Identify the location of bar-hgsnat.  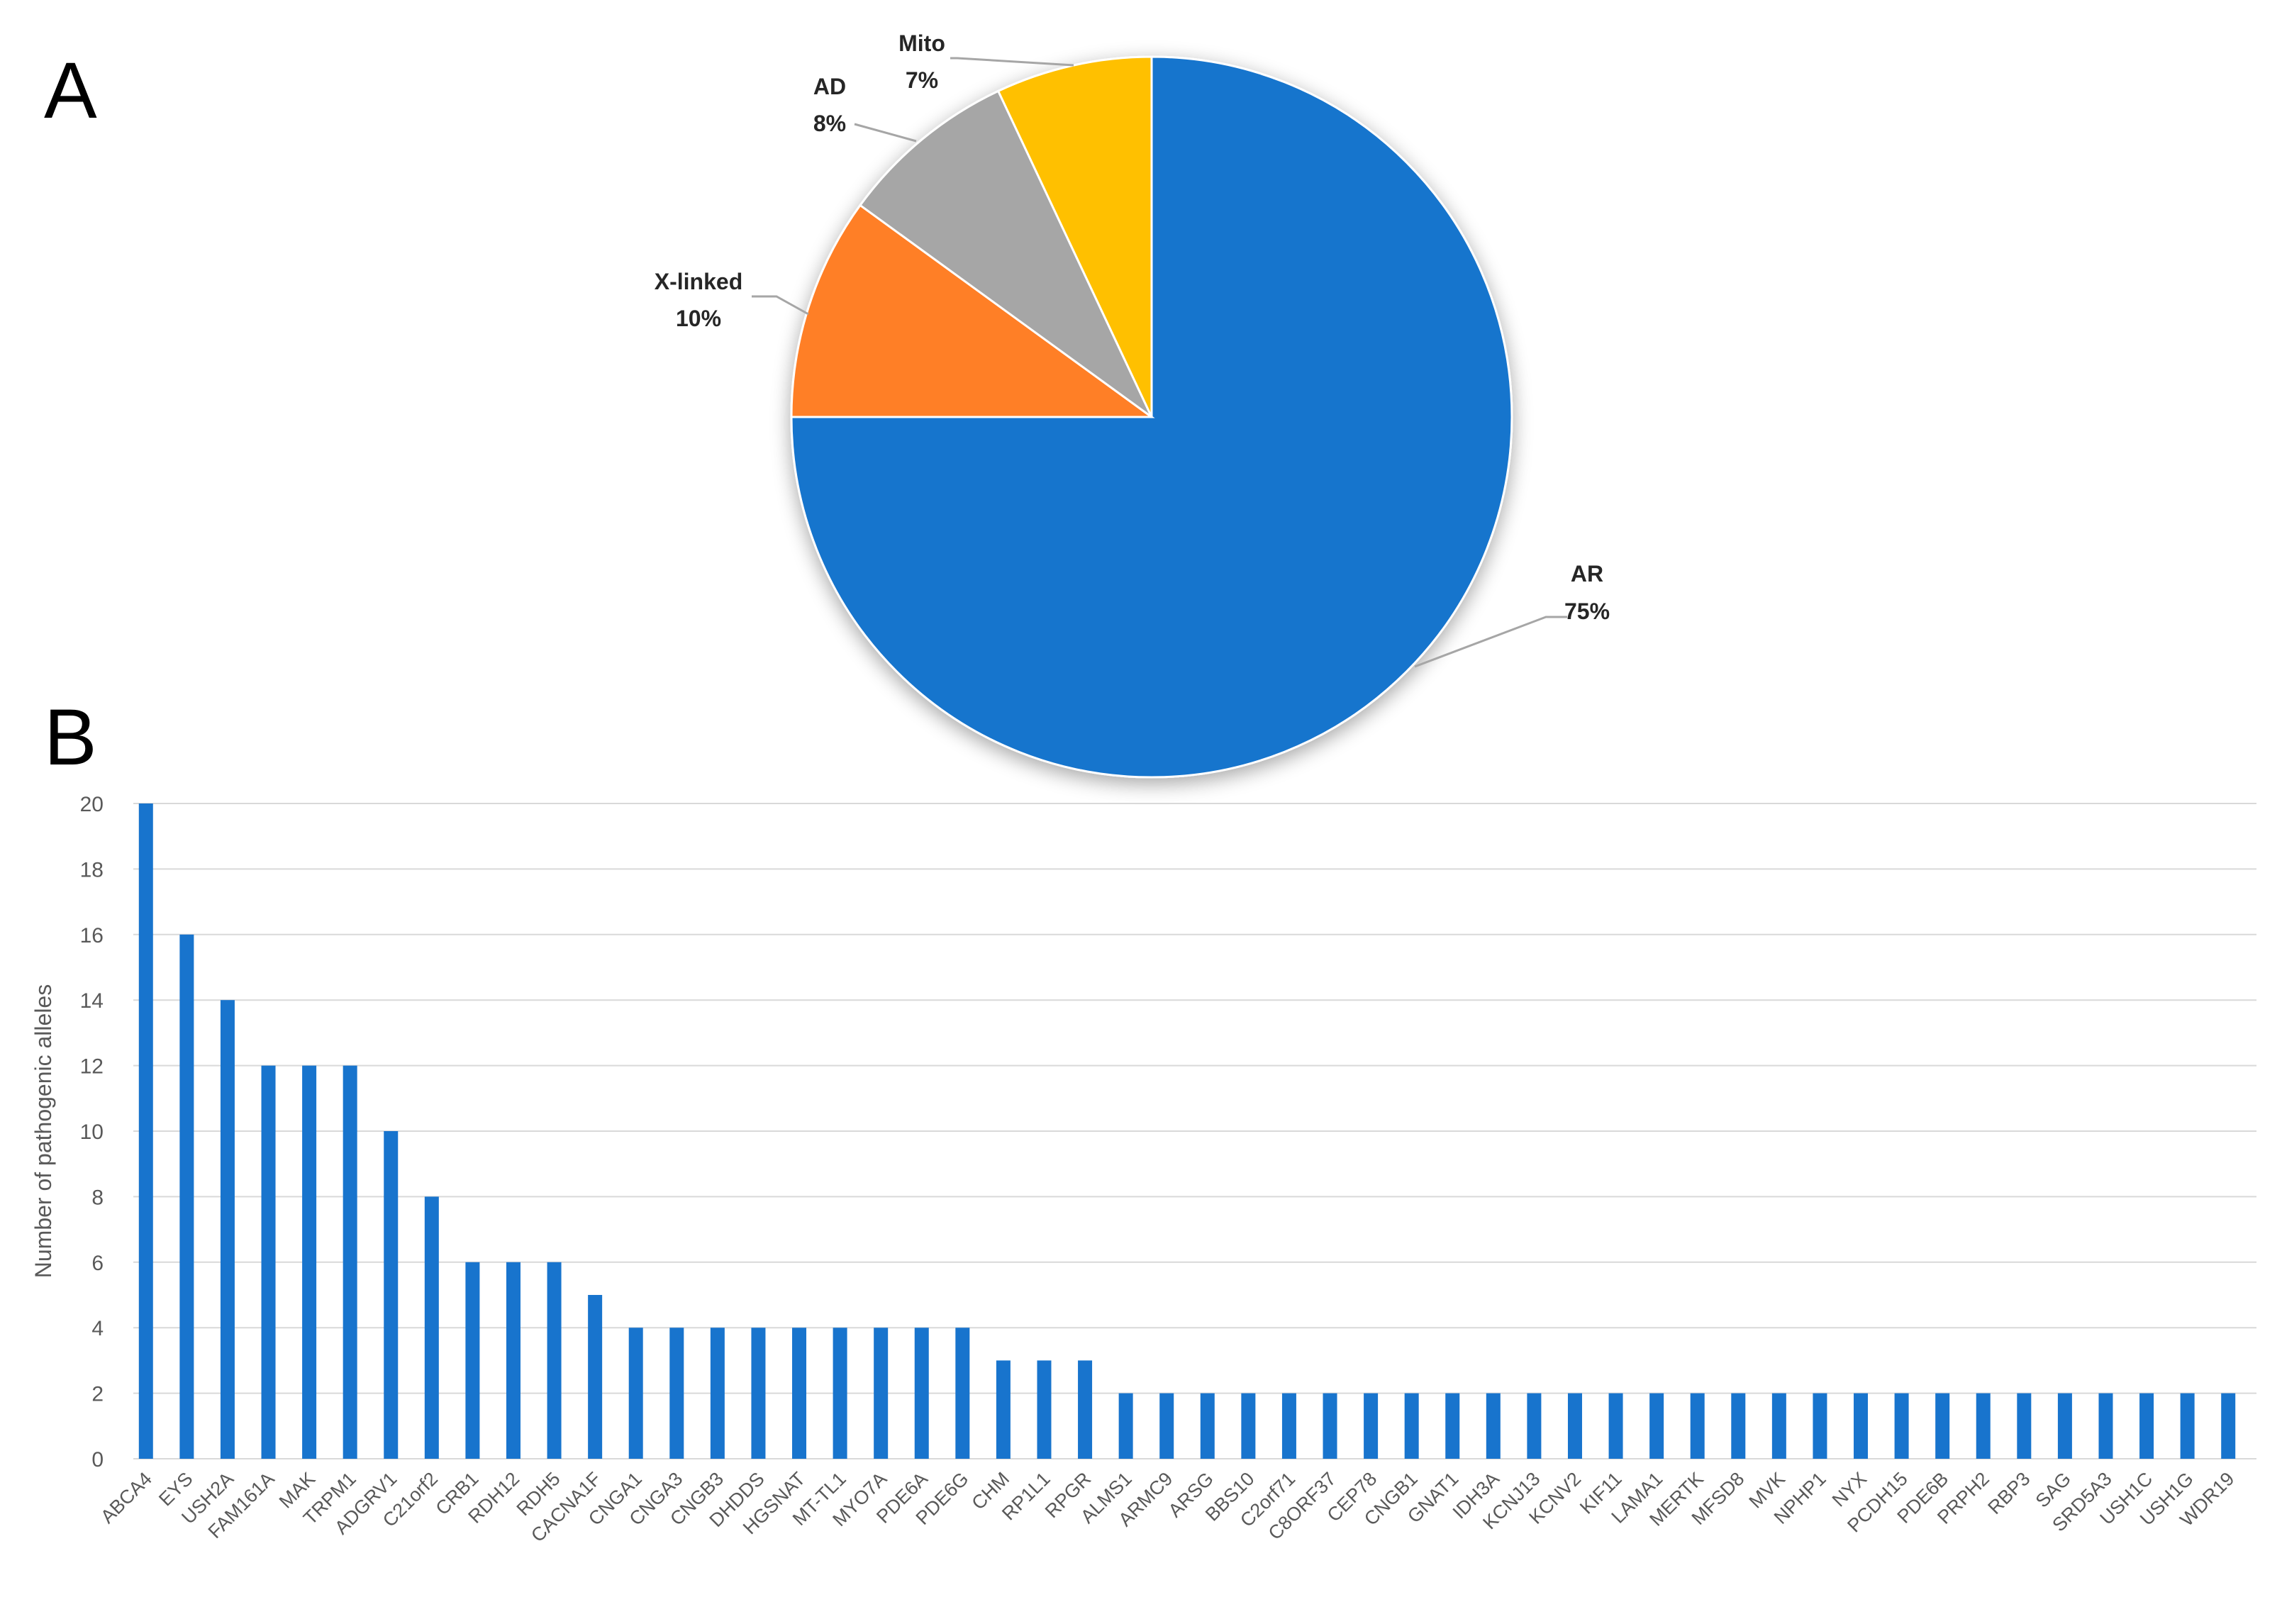
(799, 1394).